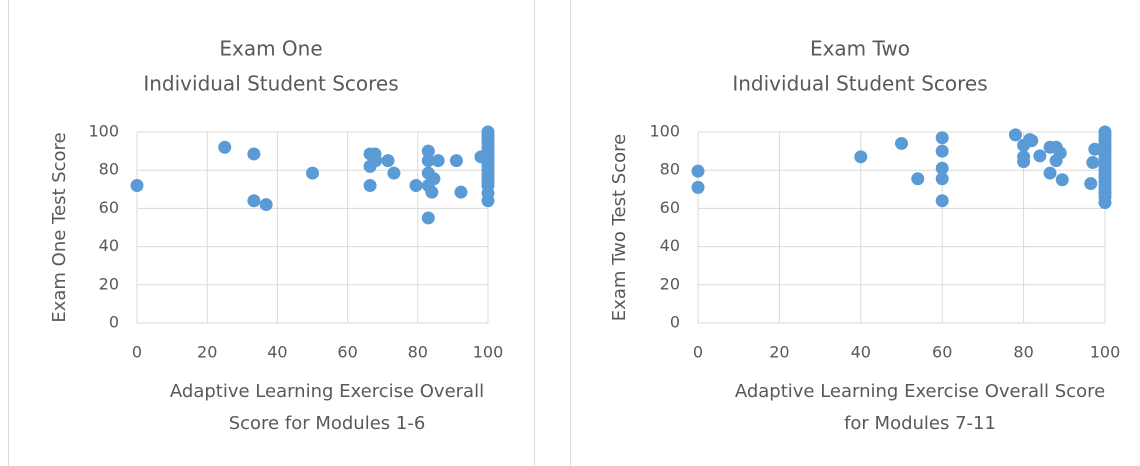  I want to click on chart-title: Exam One, so click(270, 49).